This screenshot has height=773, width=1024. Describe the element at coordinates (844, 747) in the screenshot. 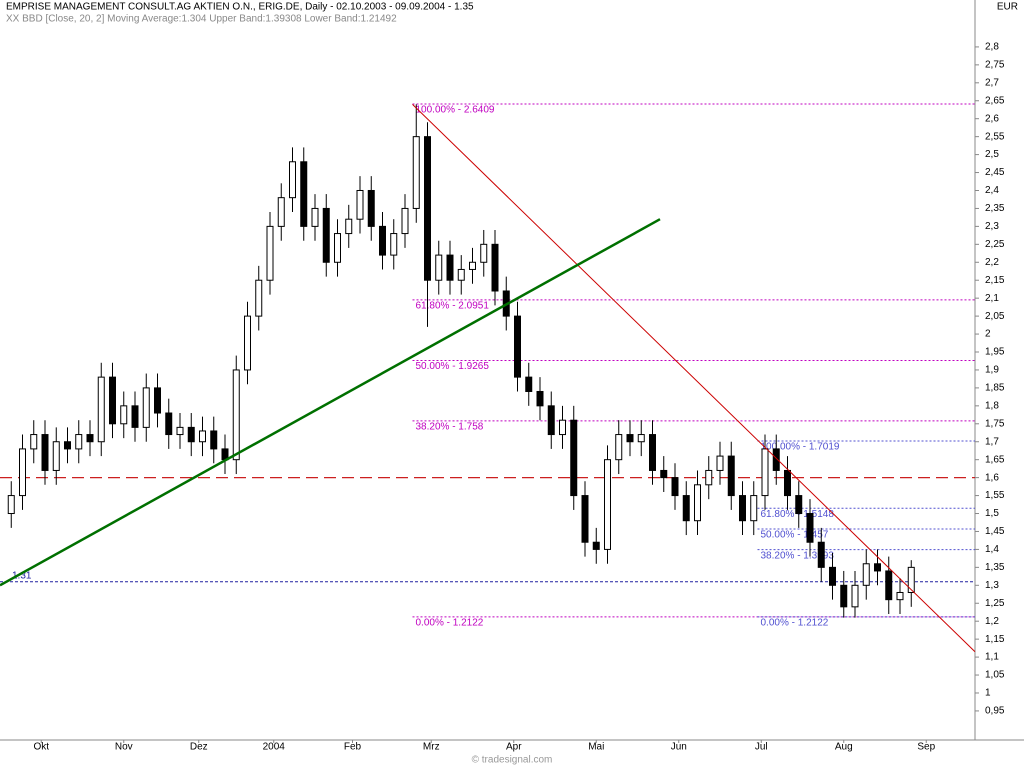

I see `x-tick-label: Aug` at that location.